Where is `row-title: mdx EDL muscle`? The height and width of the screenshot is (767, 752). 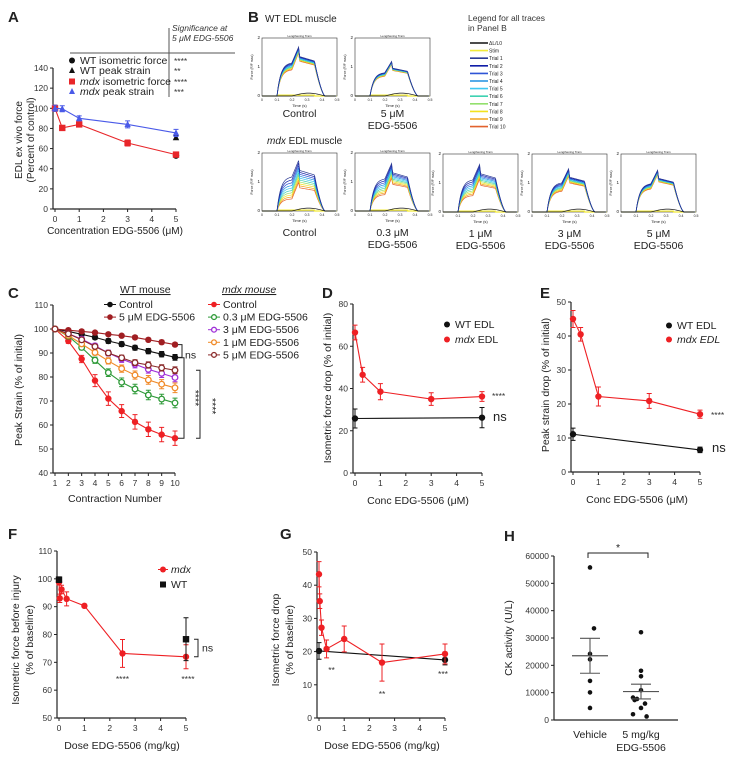 row-title: mdx EDL muscle is located at coordinates (305, 141).